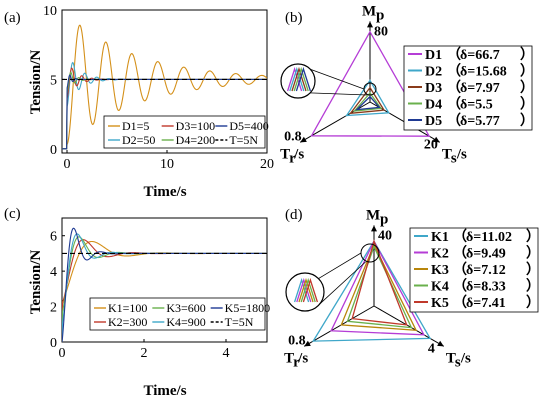  Describe the element at coordinates (36, 282) in the screenshot. I see `panel-c-ylabel: Tension/N` at that location.